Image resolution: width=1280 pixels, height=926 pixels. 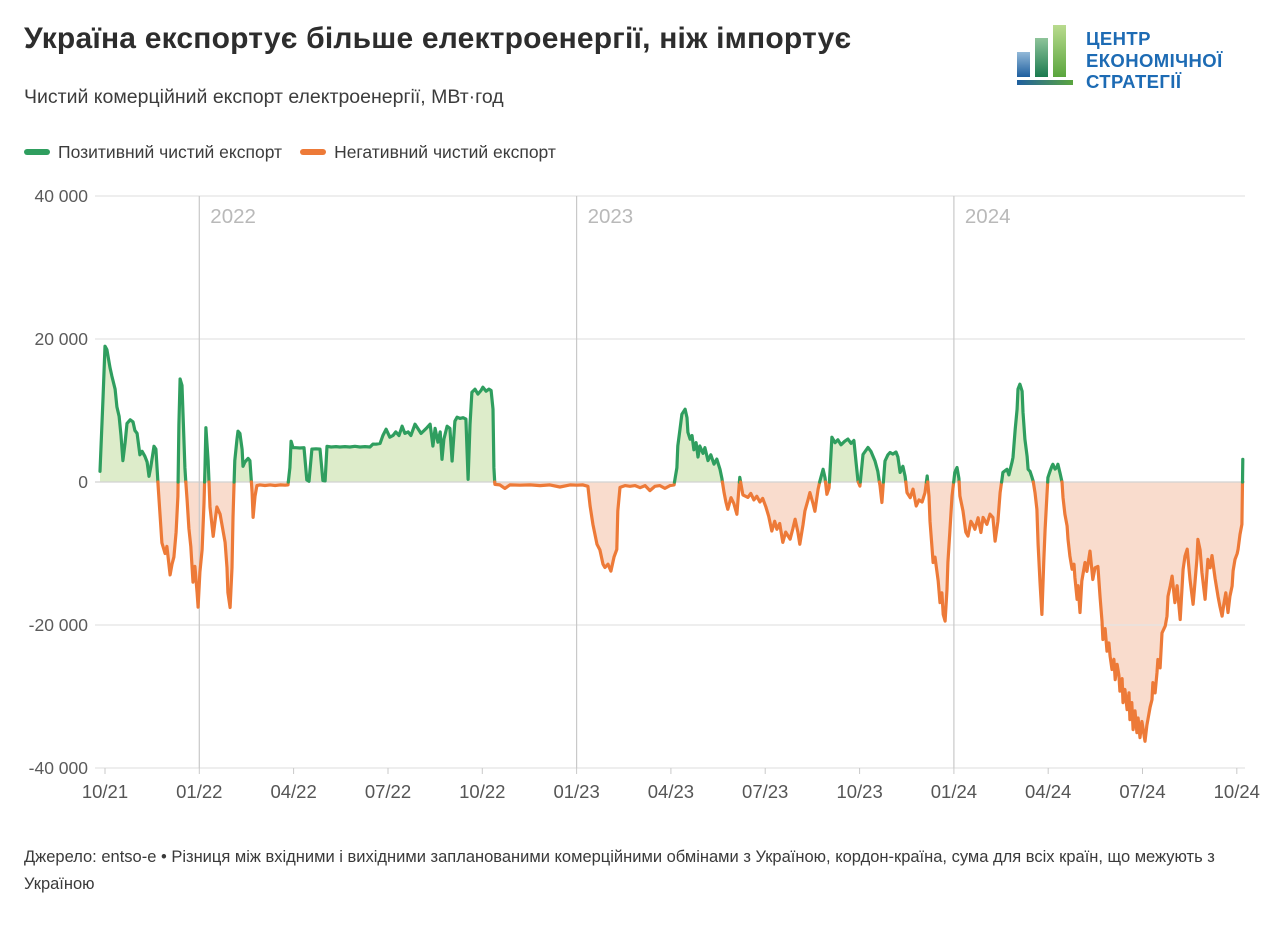 I want to click on year-label: 2024, so click(x=988, y=216).